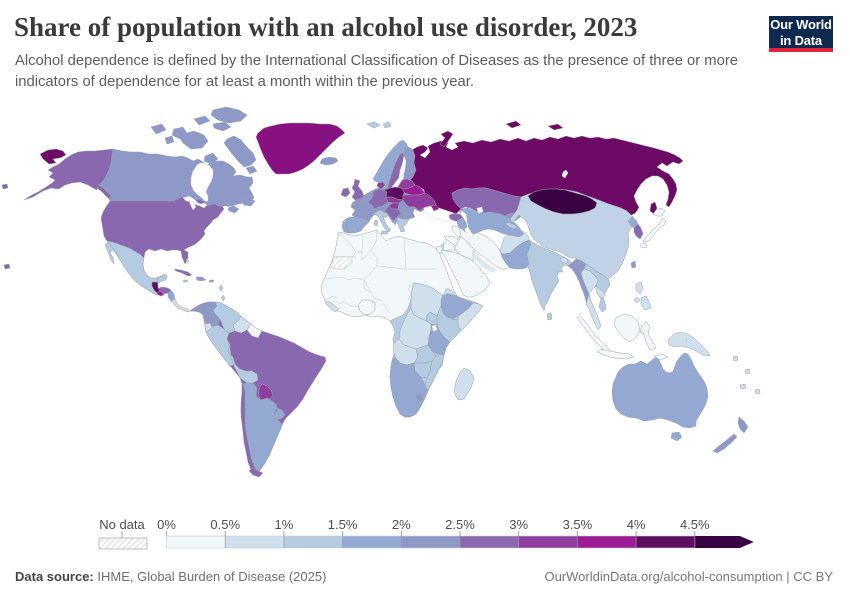 The image size is (850, 600). I want to click on svg-text: 4.5%, so click(695, 524).